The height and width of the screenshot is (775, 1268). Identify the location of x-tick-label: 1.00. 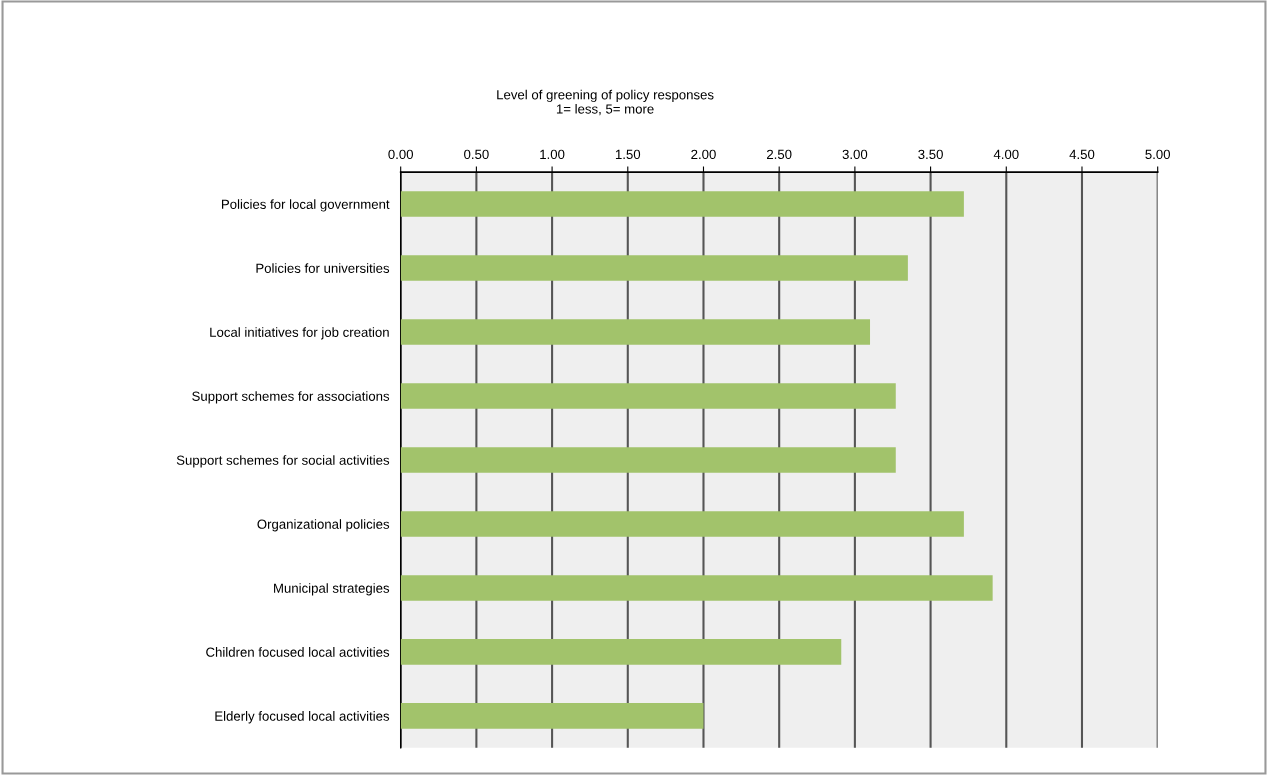
(552, 154).